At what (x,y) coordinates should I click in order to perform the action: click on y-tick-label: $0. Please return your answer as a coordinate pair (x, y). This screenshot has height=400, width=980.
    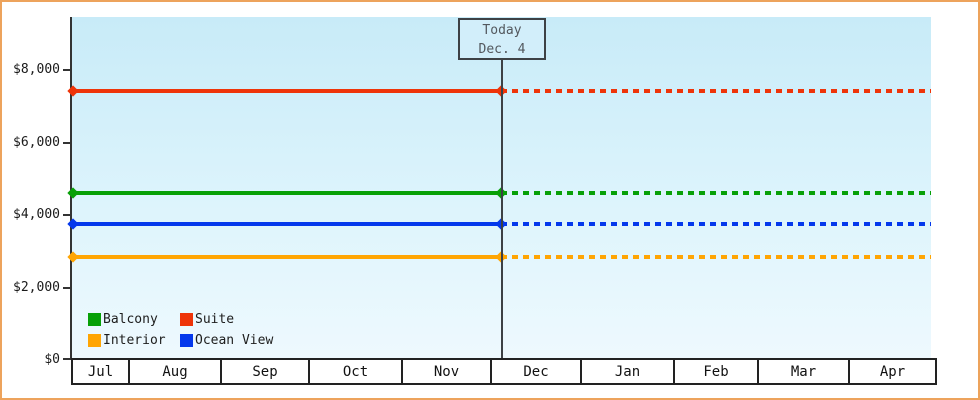
    Looking at the image, I should click on (52, 359).